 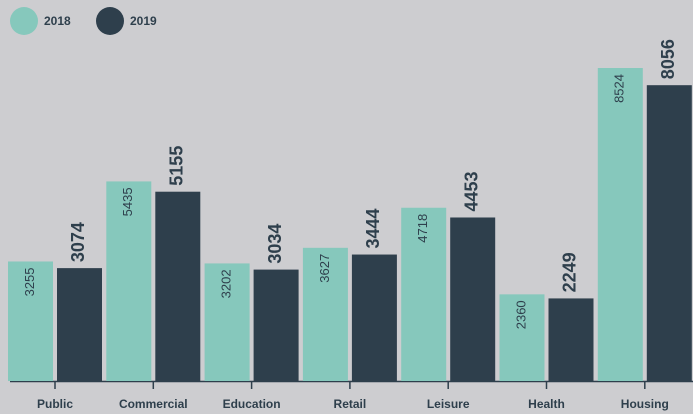 I want to click on legend-label: 2019, so click(x=143, y=21).